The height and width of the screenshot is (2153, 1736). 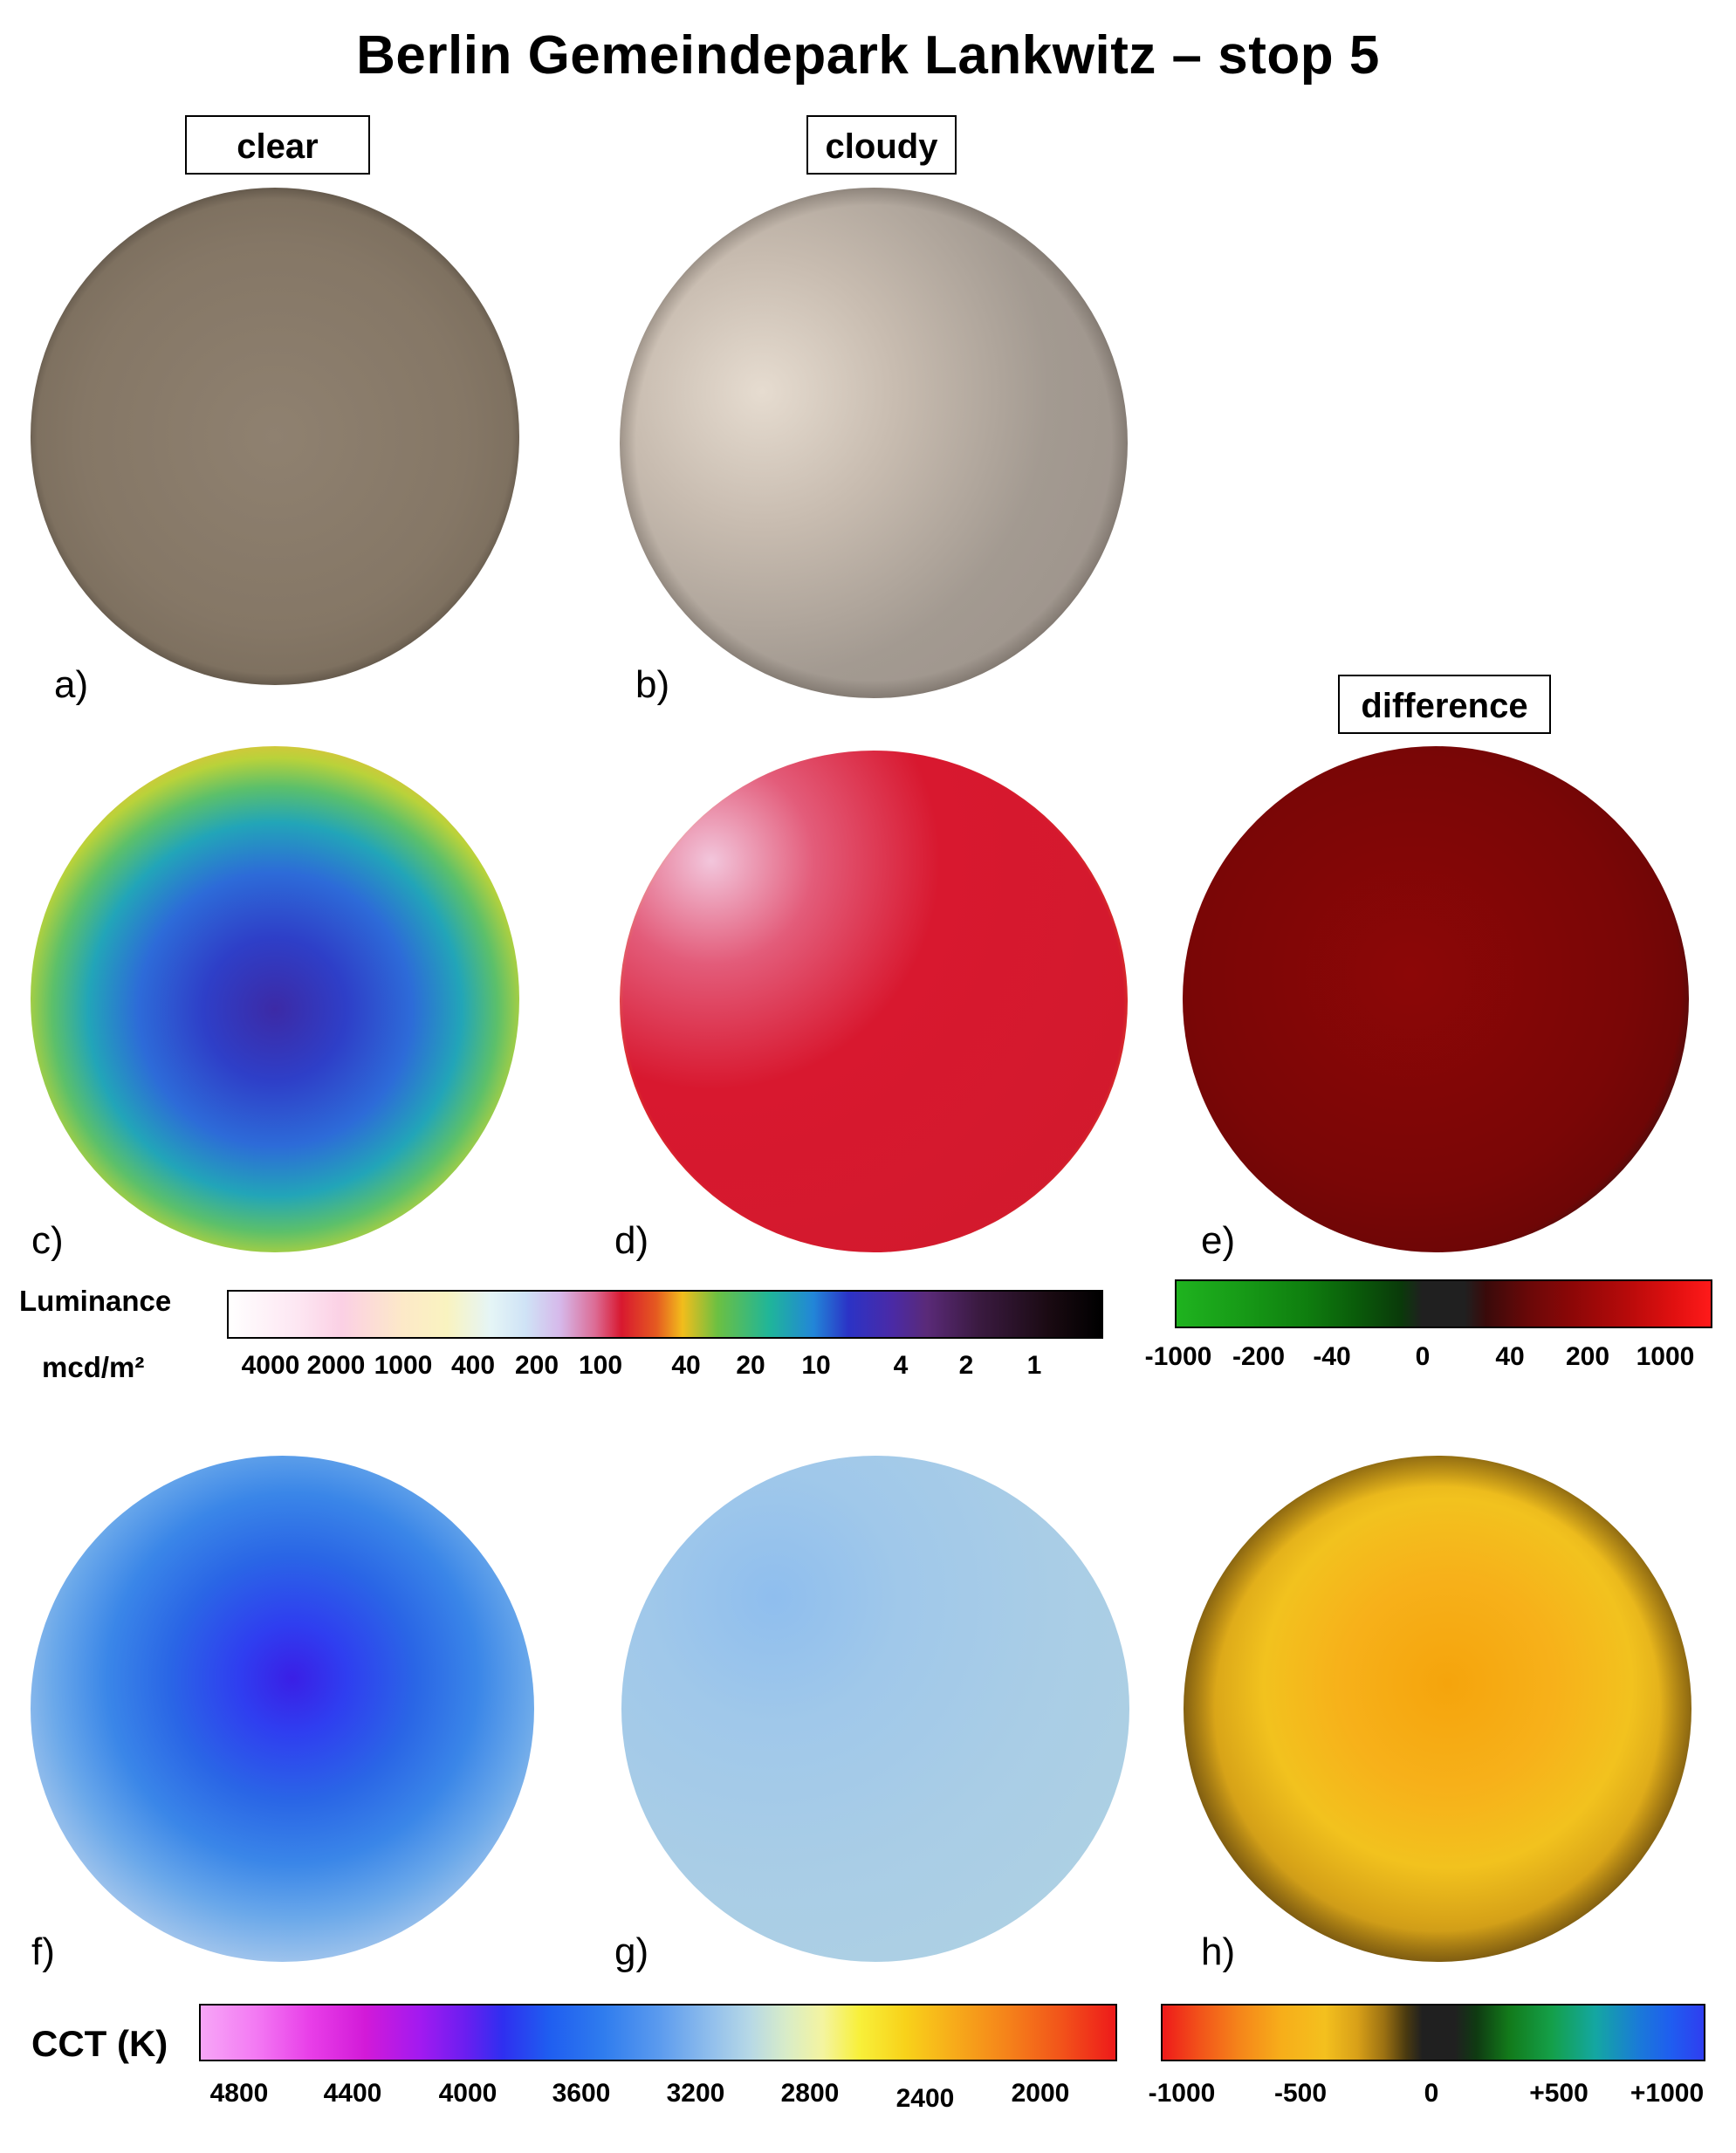 What do you see at coordinates (277, 145) in the screenshot?
I see `header-clear: clear` at bounding box center [277, 145].